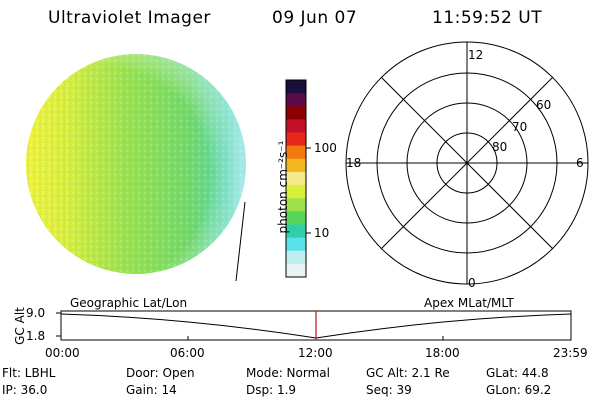 The image size is (600, 400). Describe the element at coordinates (288, 373) in the screenshot. I see `info-mode: Mode: Normal` at that location.